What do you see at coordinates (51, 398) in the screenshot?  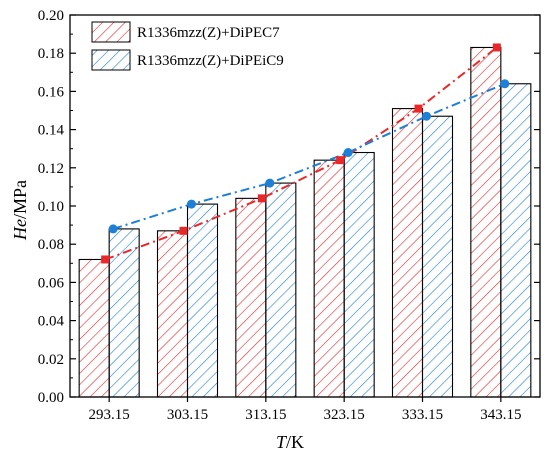 I see `y-tick-label: 0.00` at bounding box center [51, 398].